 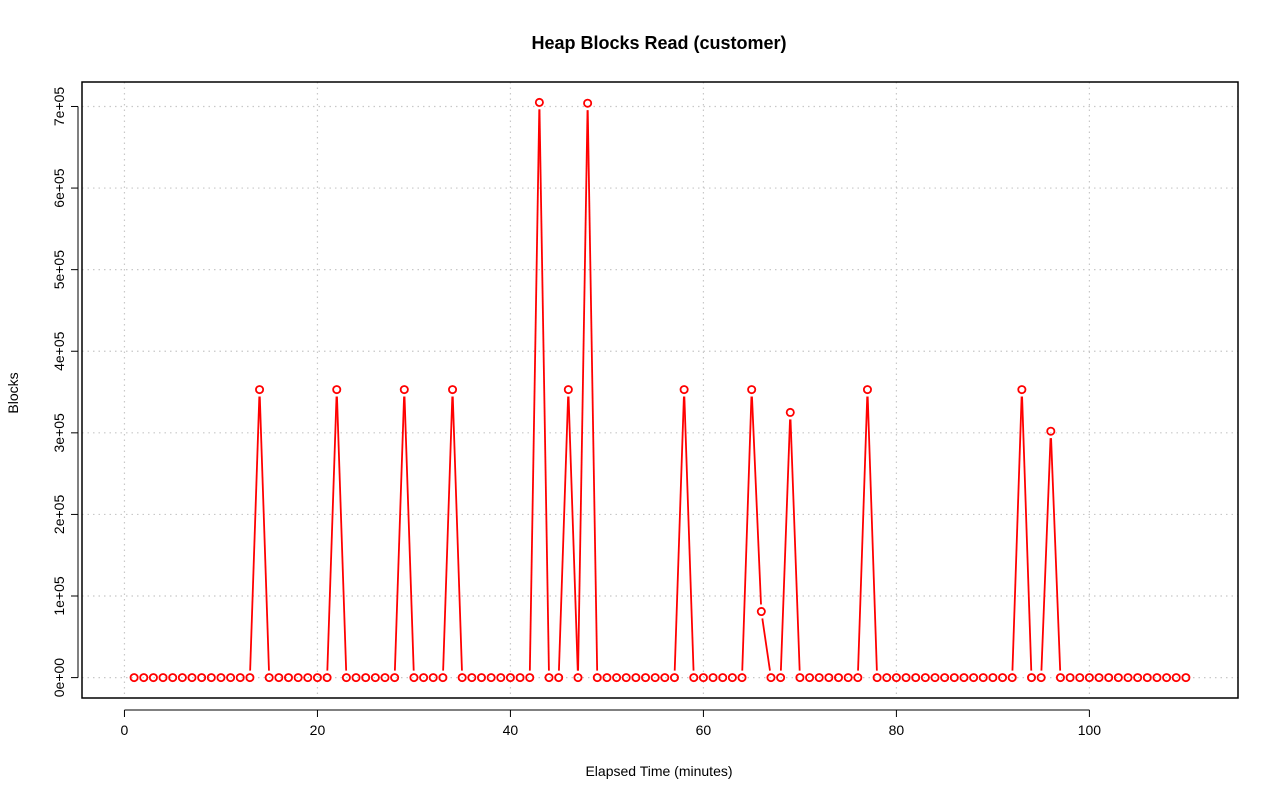 I want to click on y-tick-label: 3e+05, so click(x=59, y=433).